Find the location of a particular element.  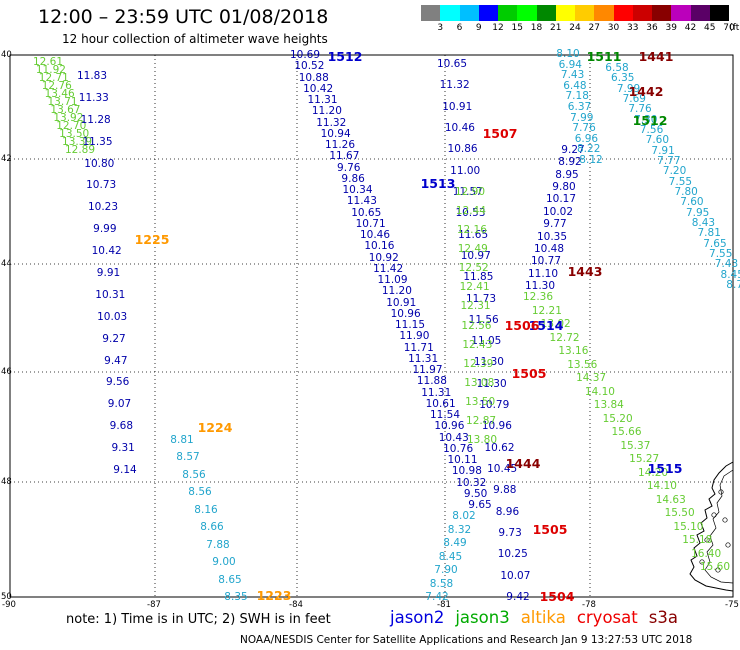

longitude-label: -90 is located at coordinates (9, 605).